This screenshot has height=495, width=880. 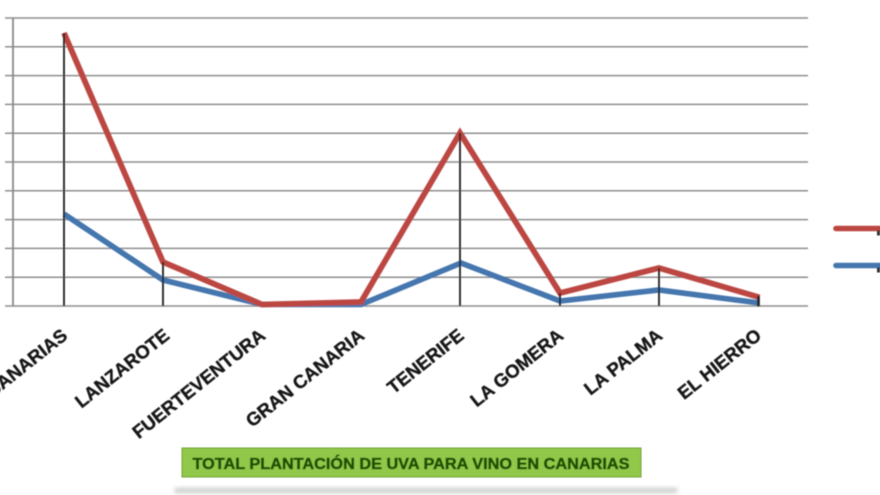 What do you see at coordinates (35, 362) in the screenshot?
I see `svg-text: CANARIAS` at bounding box center [35, 362].